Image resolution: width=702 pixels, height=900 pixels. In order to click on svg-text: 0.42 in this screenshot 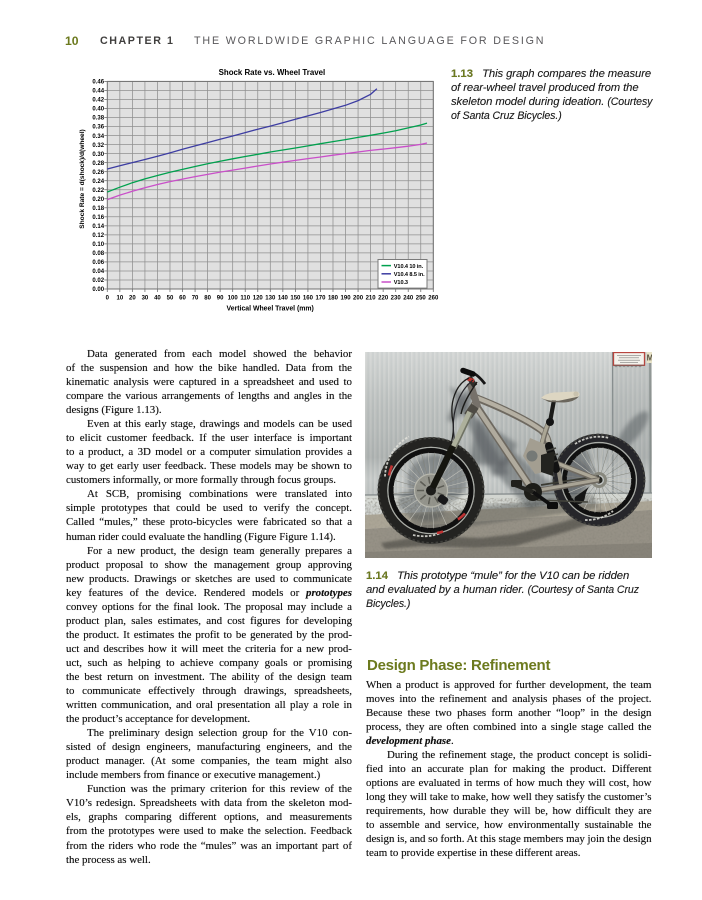, I will do `click(98, 101)`.